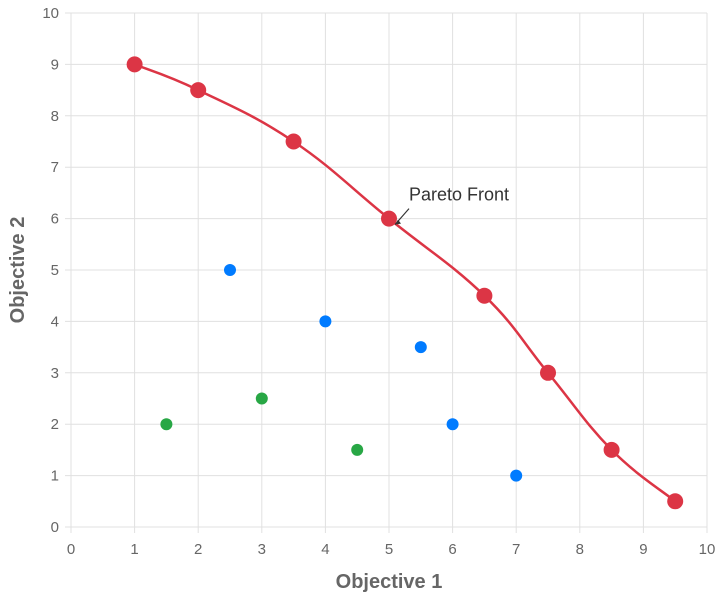  Describe the element at coordinates (55, 167) in the screenshot. I see `y-tick-label: 7` at that location.